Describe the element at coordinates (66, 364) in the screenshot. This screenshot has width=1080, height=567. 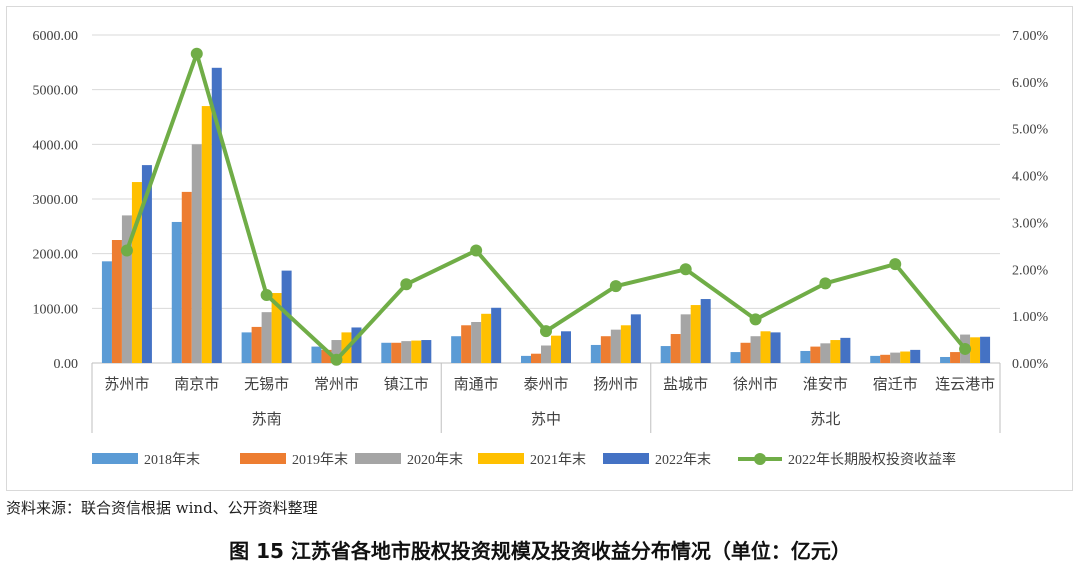
I see `y-left-tick-label: 0.00` at that location.